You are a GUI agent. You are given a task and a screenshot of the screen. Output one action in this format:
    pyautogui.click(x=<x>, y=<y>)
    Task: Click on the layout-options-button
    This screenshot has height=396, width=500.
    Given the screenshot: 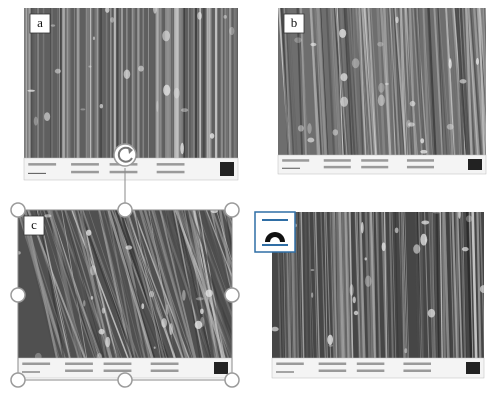 What is the action you would take?
    pyautogui.click(x=275, y=232)
    